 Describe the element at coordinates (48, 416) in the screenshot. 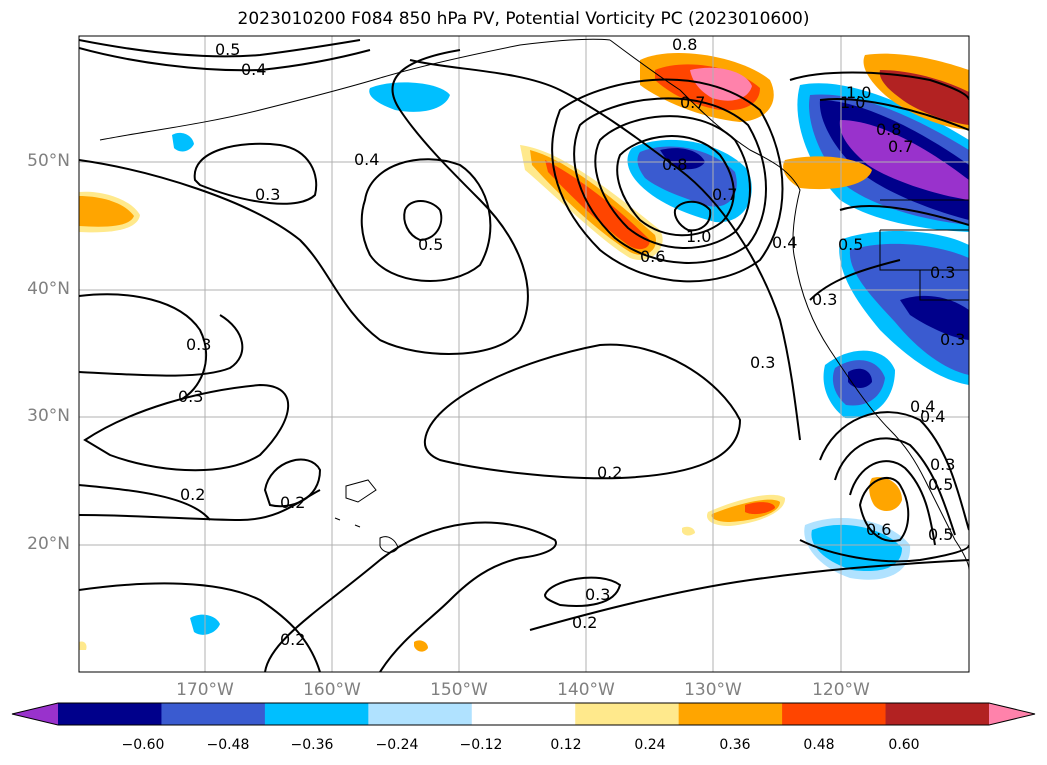

I see `lat-label: 30°N` at that location.